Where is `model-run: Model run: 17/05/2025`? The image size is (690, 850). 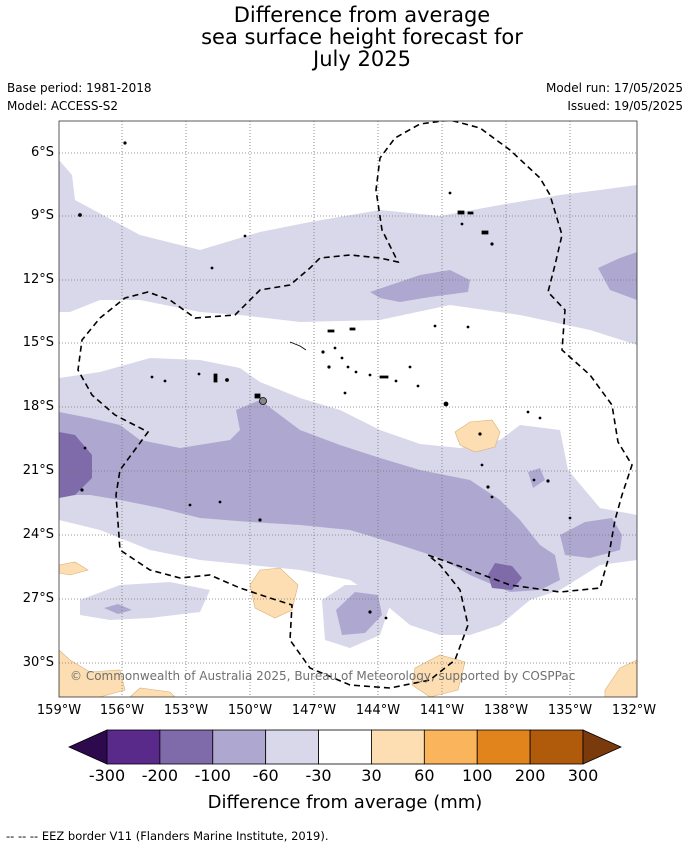
model-run: Model run: 17/05/2025 is located at coordinates (614, 88).